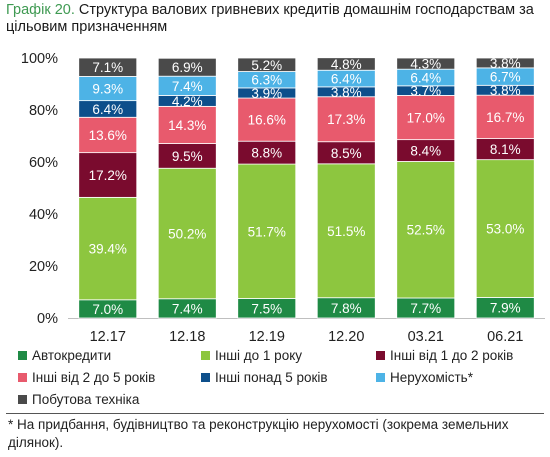 Image resolution: width=550 pixels, height=457 pixels. I want to click on data-label: 51.5%, so click(346, 231).